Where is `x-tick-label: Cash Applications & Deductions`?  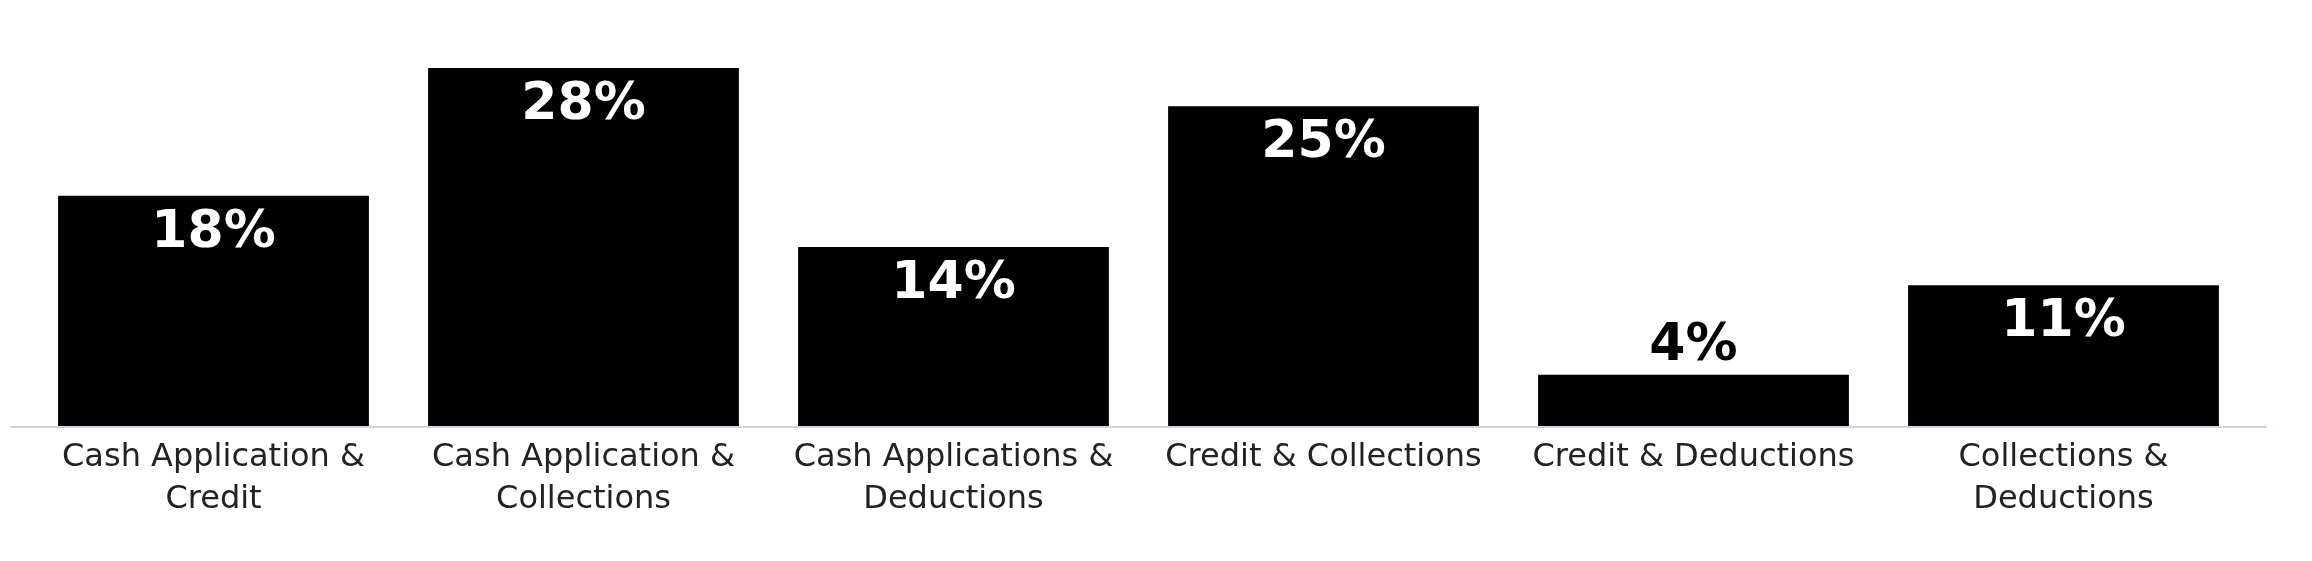
x-tick-label: Cash Applications & Deductions is located at coordinates (953, 476).